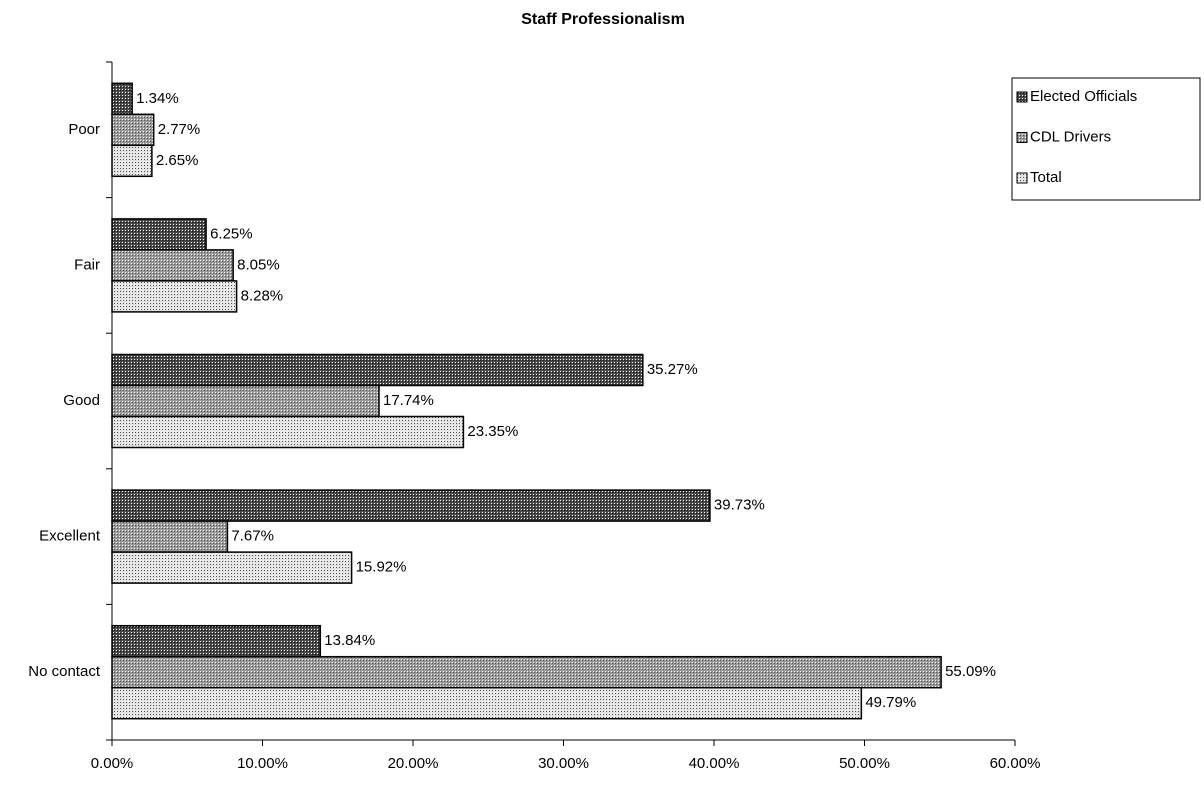 This screenshot has height=800, width=1204. I want to click on data-label: 13.84%, so click(349, 640).